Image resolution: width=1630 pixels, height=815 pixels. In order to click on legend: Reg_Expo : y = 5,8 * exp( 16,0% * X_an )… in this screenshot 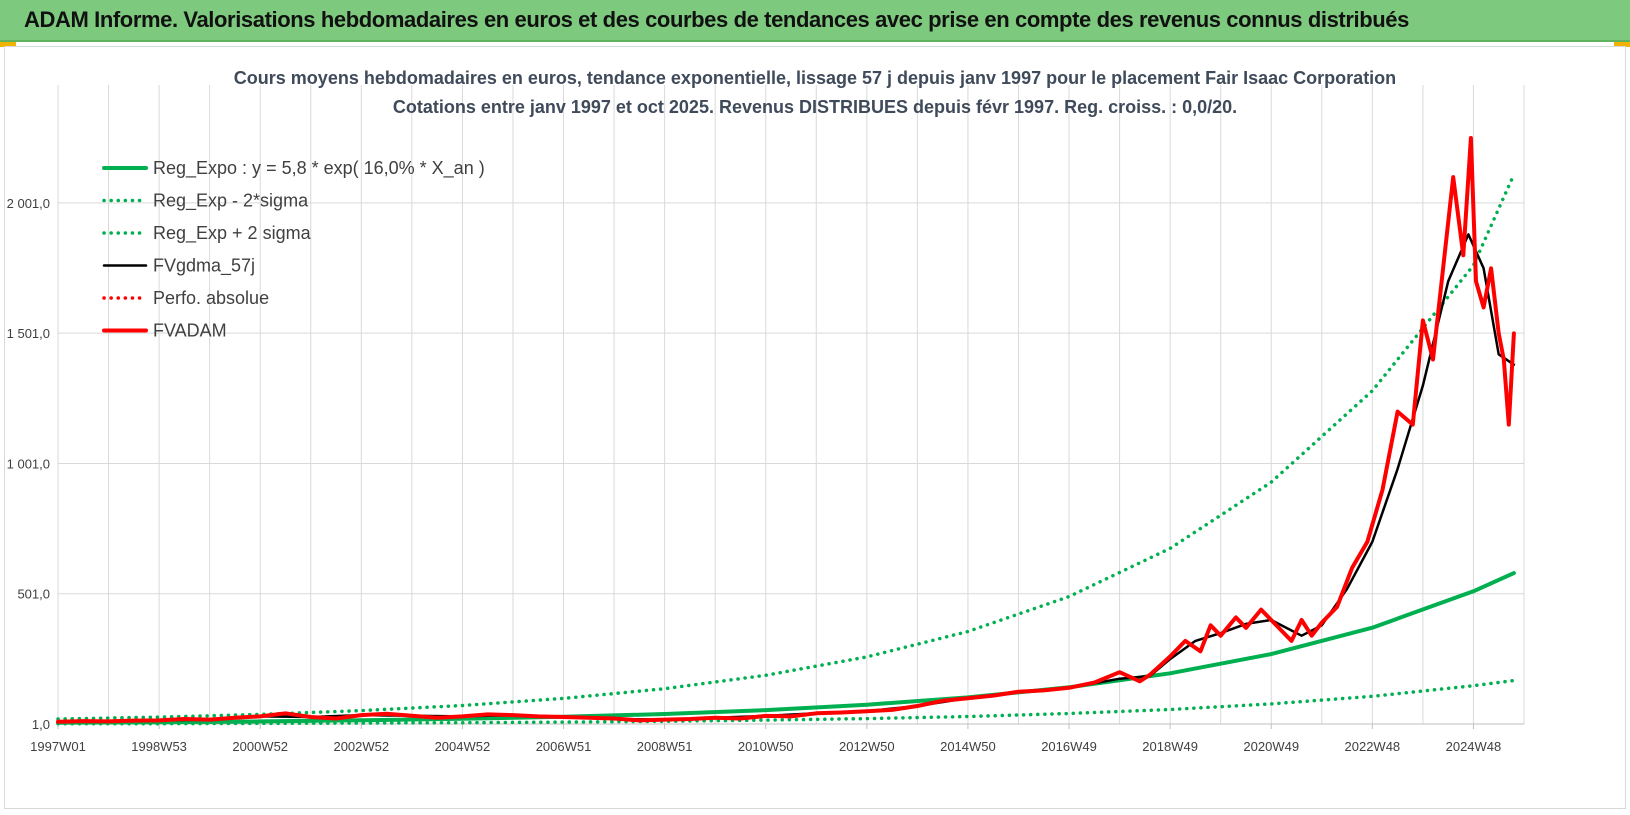, I will do `click(293, 249)`.